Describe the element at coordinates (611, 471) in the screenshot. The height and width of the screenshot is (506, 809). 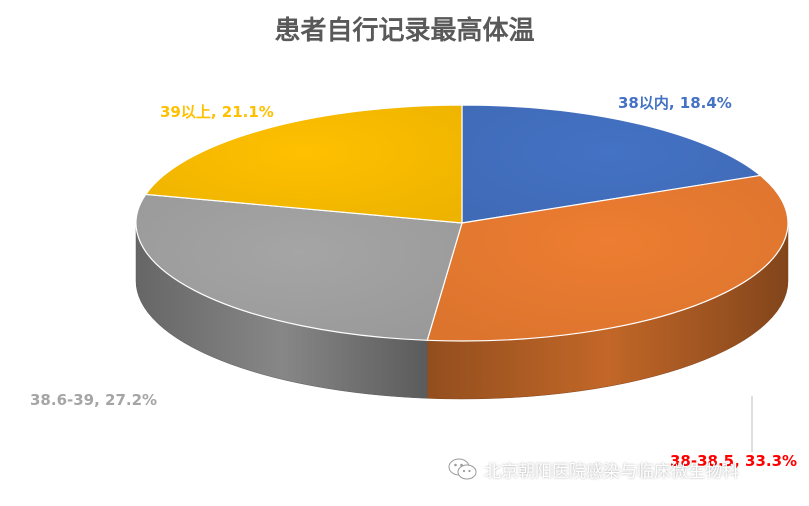
I see `watermark-text: 北京朝阳医院感染与临床微生物科` at that location.